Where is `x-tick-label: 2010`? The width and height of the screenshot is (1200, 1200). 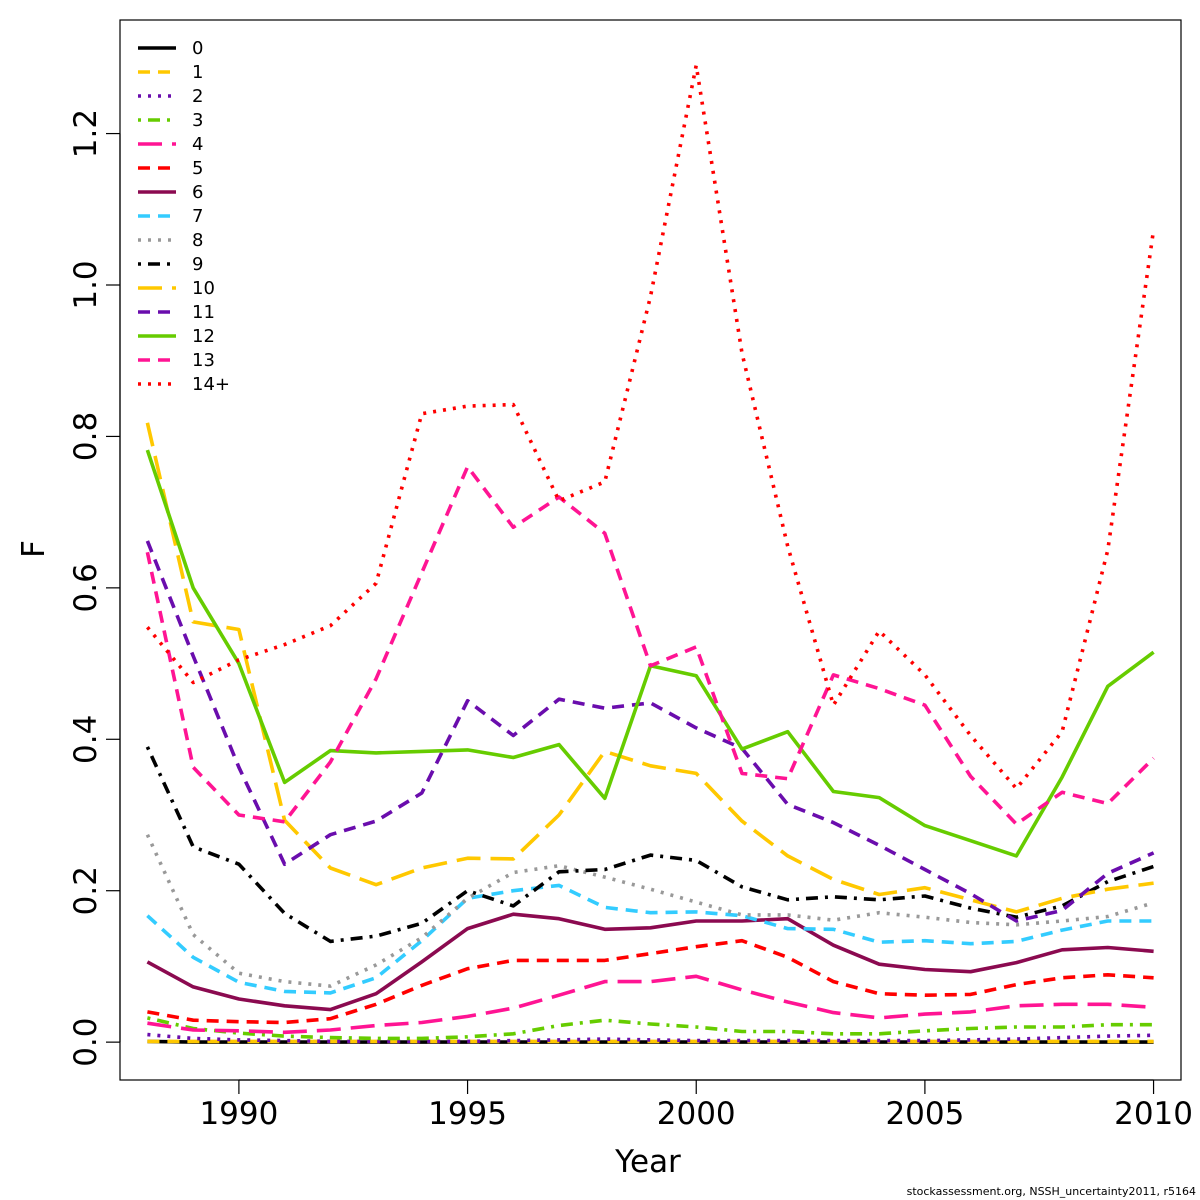
x-tick-label: 2010 is located at coordinates (1153, 1114).